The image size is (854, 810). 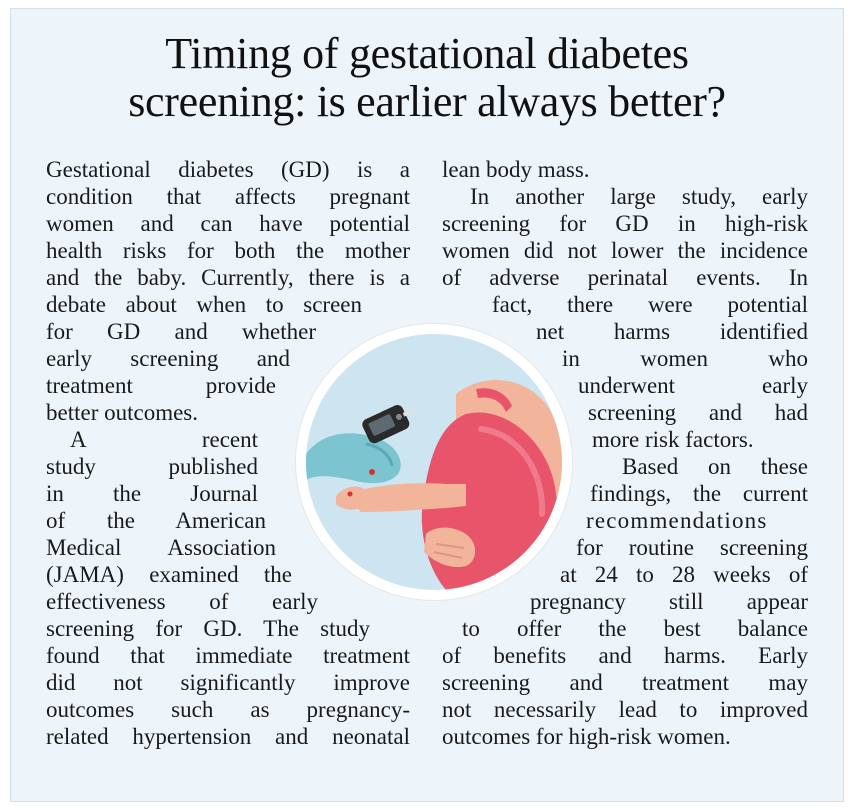 I want to click on title-line-2: screening: is earlier always better?, so click(x=427, y=101).